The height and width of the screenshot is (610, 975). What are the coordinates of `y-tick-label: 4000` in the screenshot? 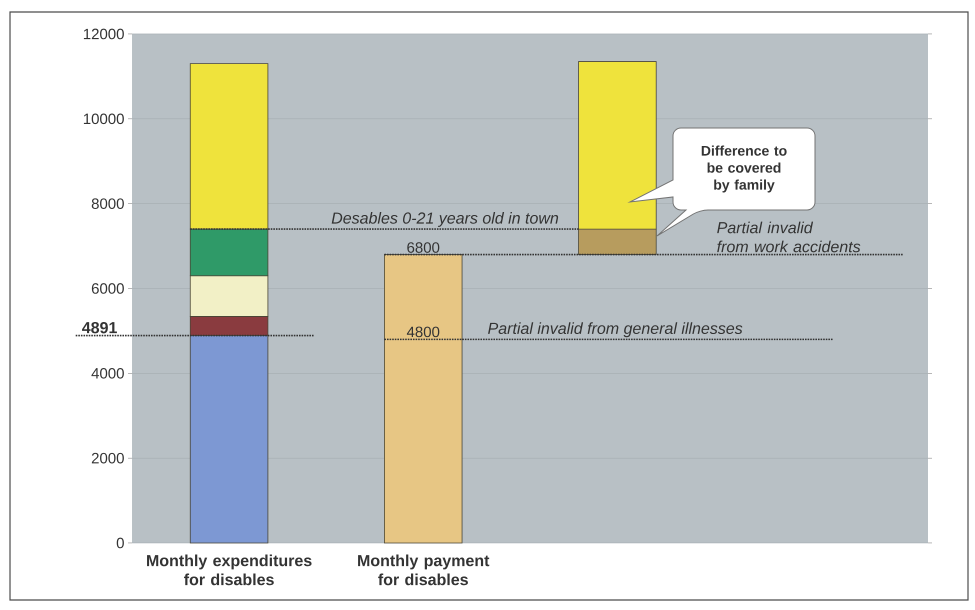 It's located at (107, 373).